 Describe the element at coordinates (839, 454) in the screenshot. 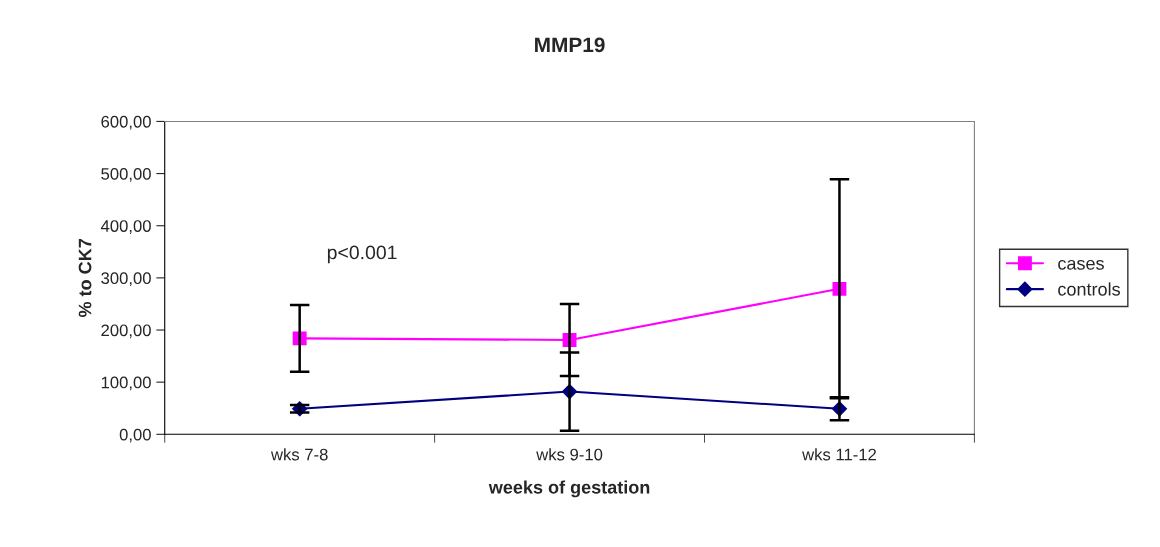

I see `x-tick-label: wks 11-12` at that location.